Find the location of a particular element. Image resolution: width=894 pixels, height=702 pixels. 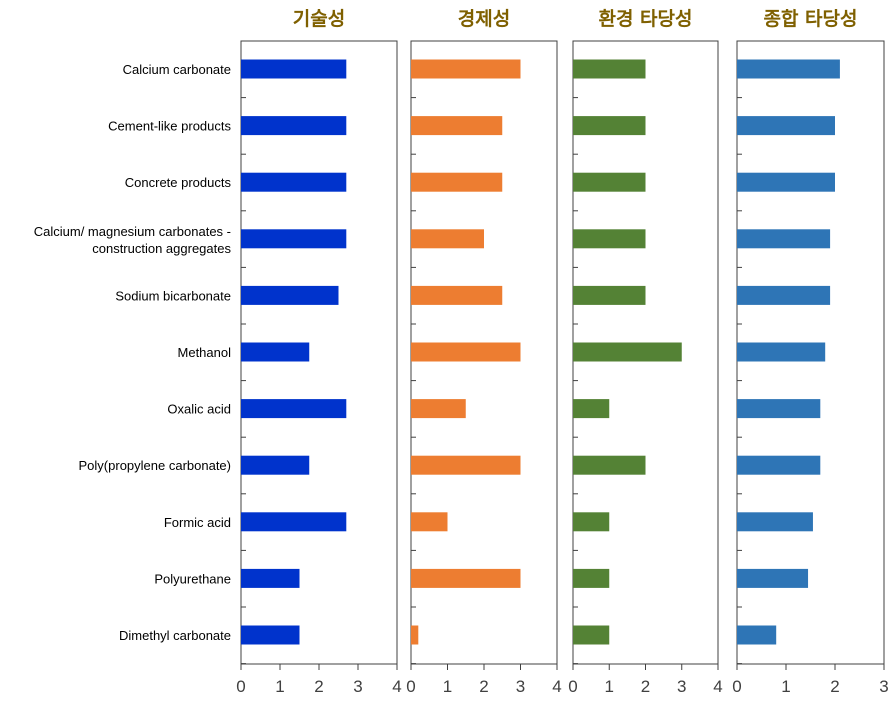

panel-title: 종합 타당성 is located at coordinates (810, 19).